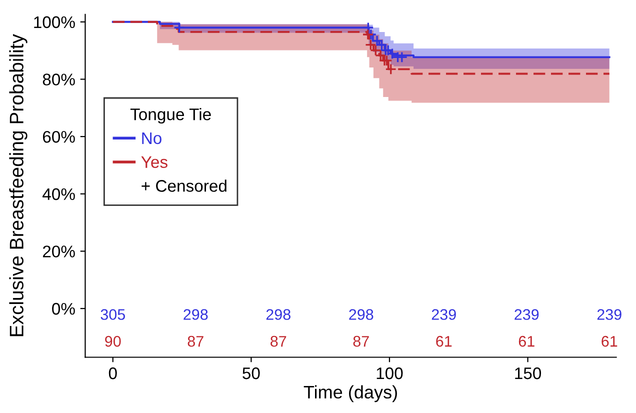  What do you see at coordinates (113, 341) in the screenshot?
I see `annotation: 90` at bounding box center [113, 341].